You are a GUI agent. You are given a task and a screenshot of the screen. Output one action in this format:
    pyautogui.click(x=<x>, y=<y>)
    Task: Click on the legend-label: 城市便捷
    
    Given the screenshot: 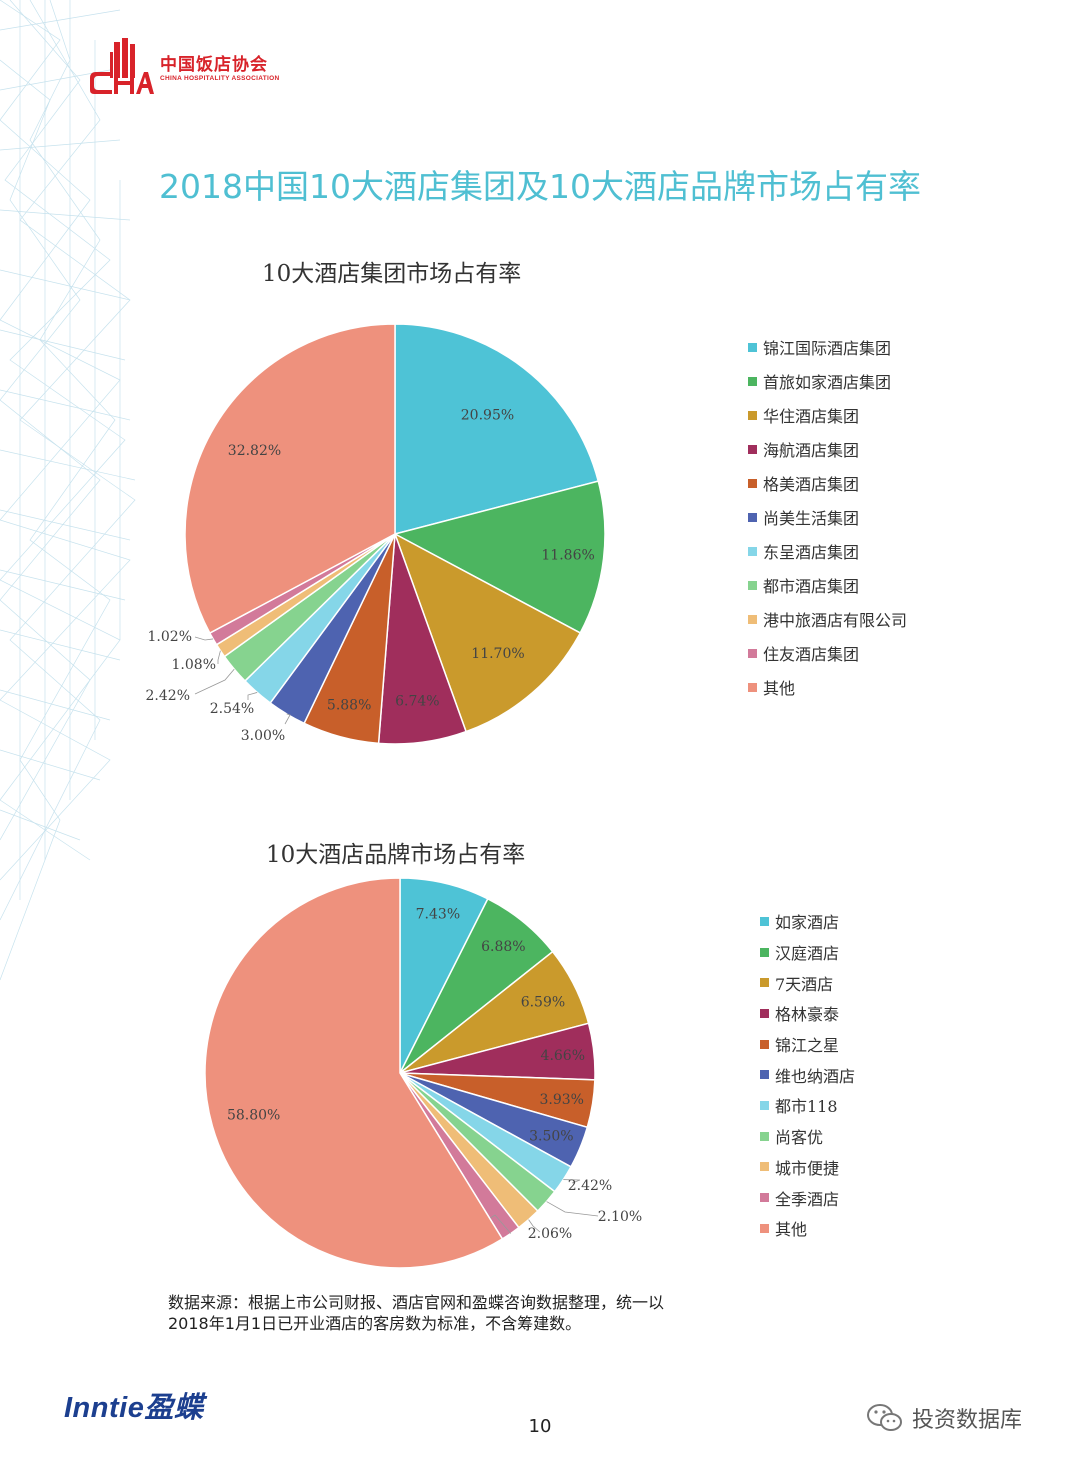 What is the action you would take?
    pyautogui.click(x=807, y=1168)
    